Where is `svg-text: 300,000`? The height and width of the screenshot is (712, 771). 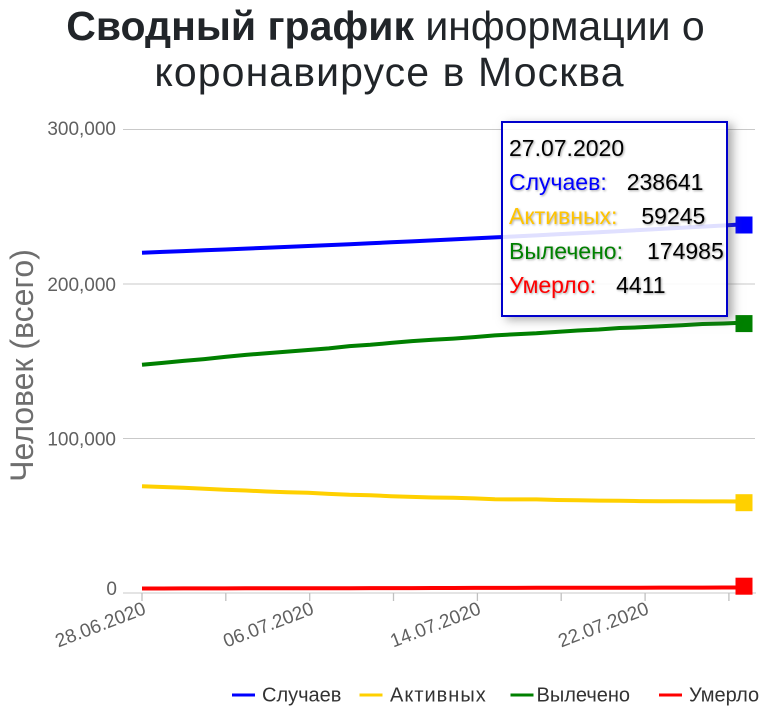
svg-text: 300,000 is located at coordinates (81, 129).